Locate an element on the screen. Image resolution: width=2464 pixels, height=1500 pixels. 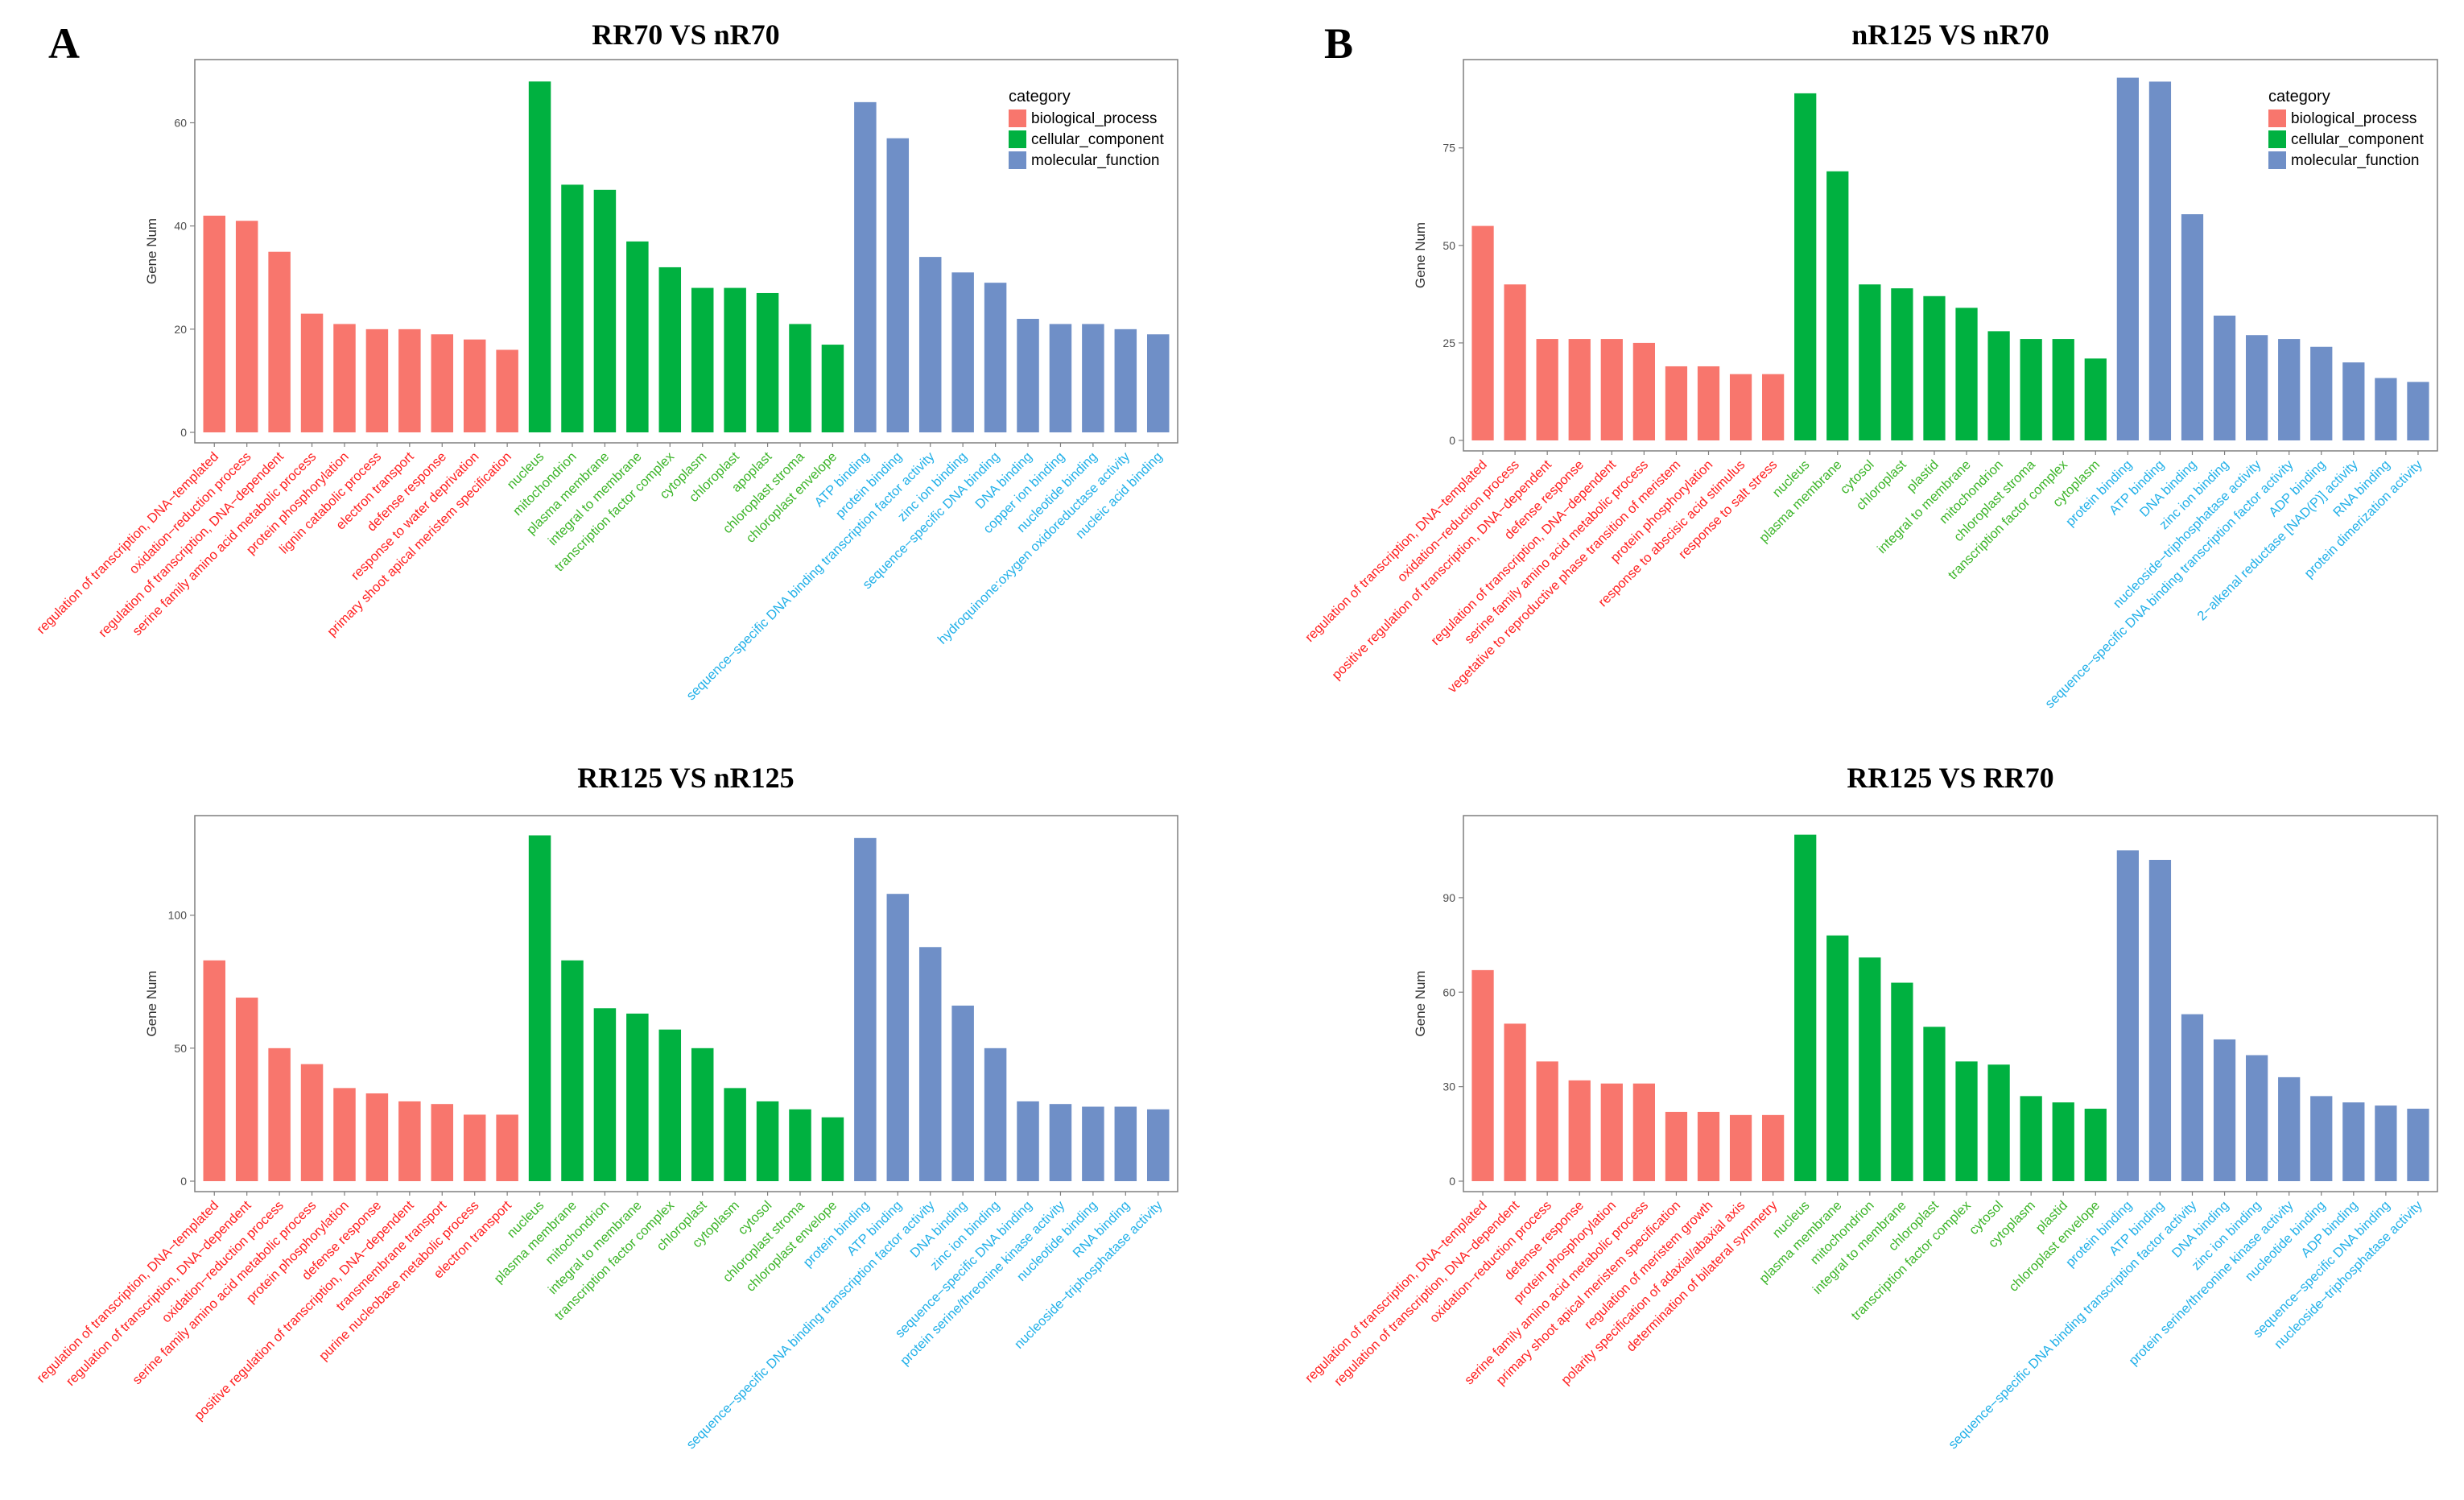
y-tick-label: 40 is located at coordinates (181, 226).